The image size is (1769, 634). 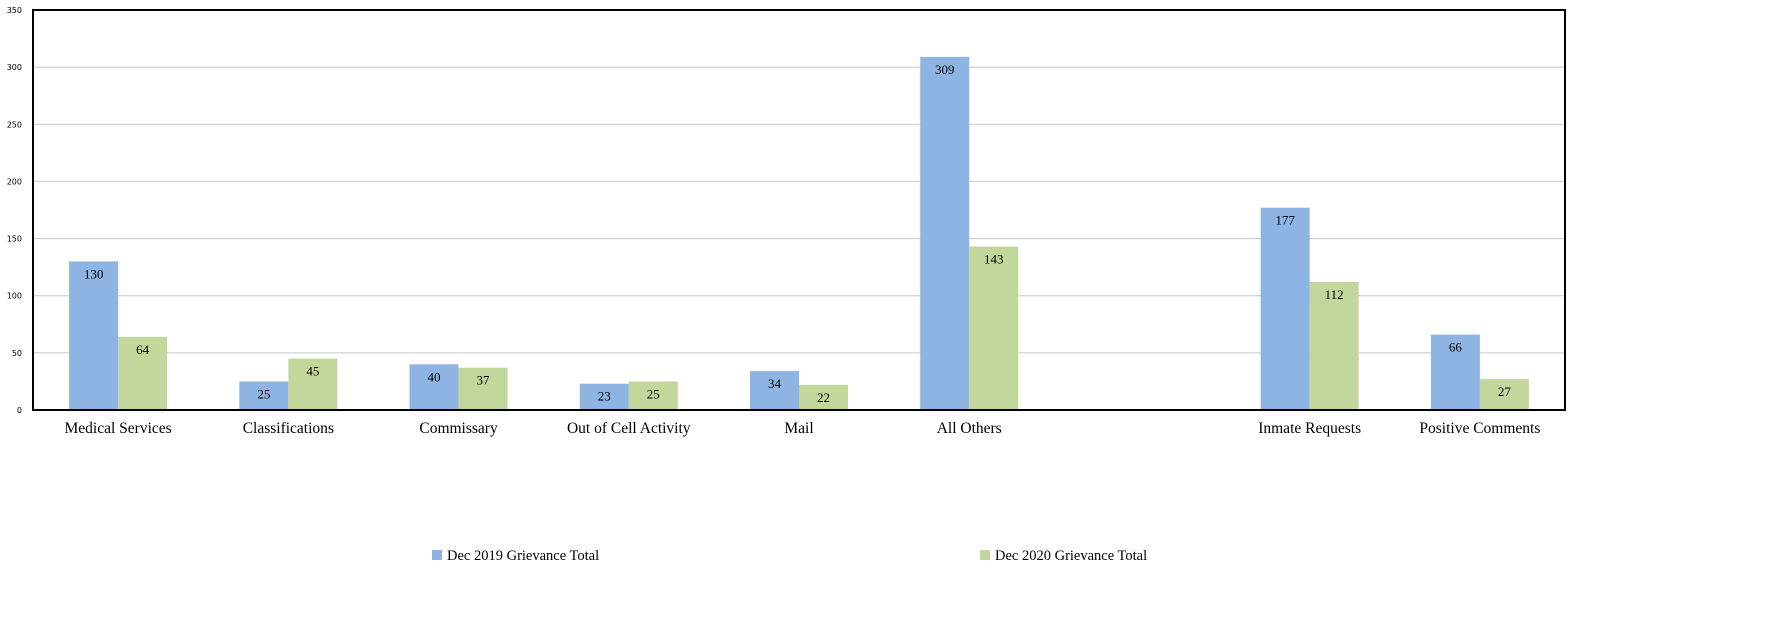 I want to click on data-label: 143, so click(x=994, y=259).